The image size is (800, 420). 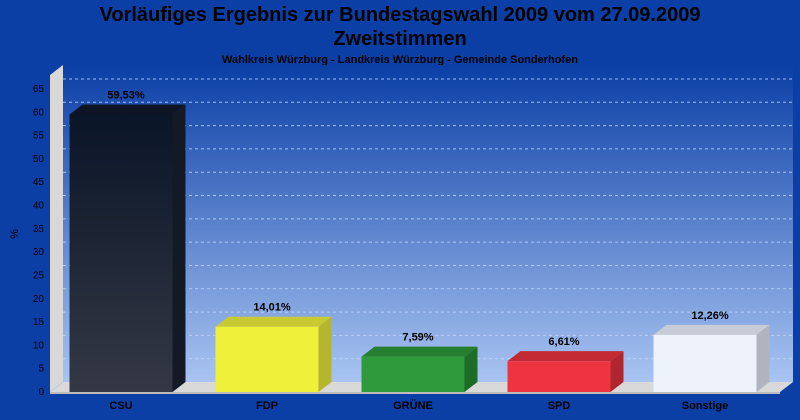 I want to click on value-label-csu: 59,53%, so click(x=126, y=95).